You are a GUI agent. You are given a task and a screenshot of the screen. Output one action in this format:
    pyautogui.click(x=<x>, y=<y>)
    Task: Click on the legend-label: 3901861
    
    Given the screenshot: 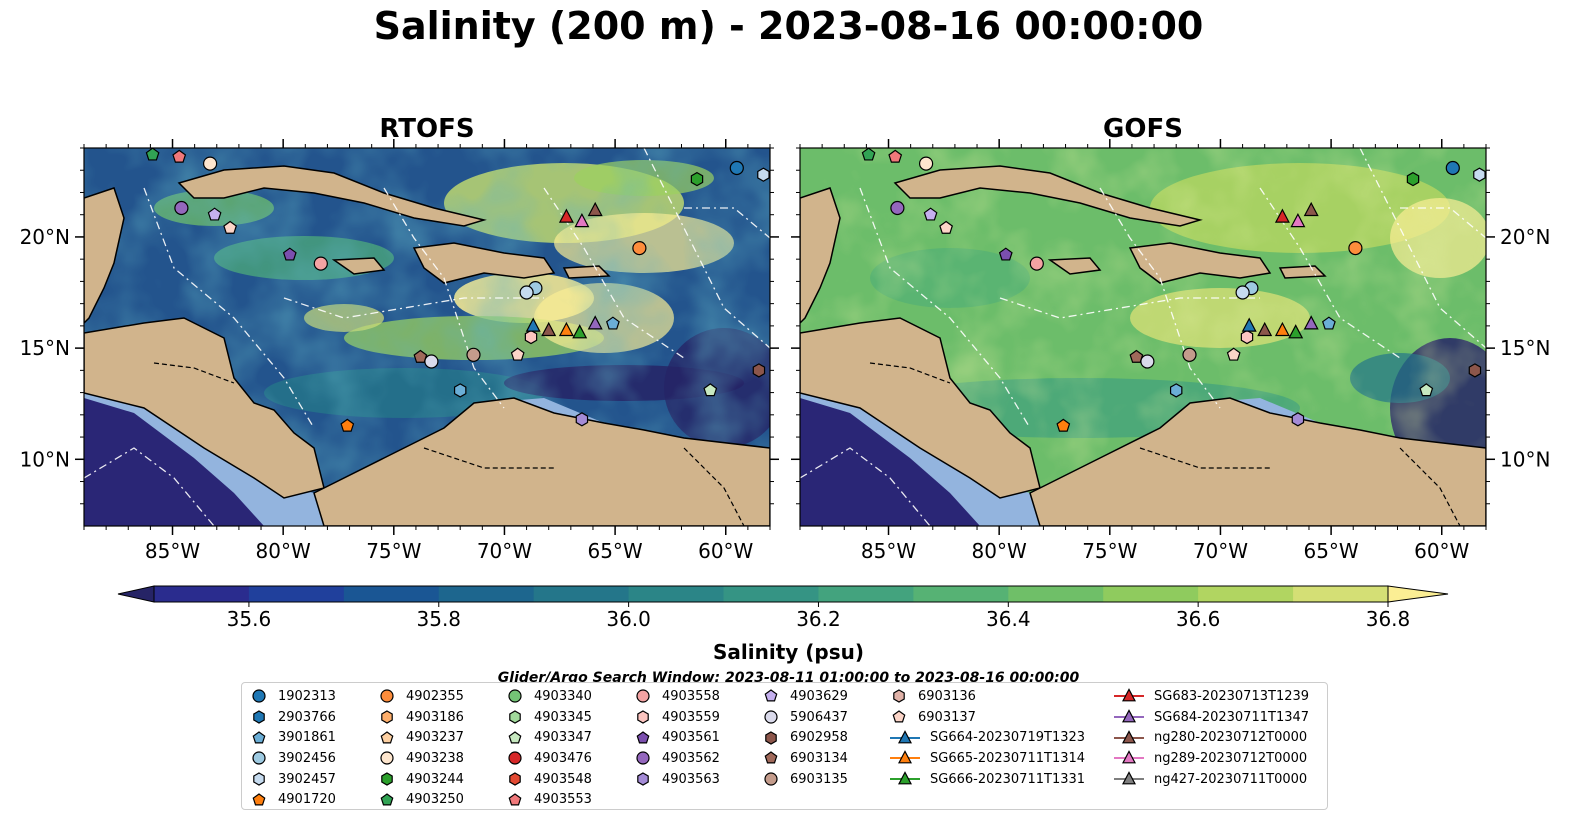 What is the action you would take?
    pyautogui.click(x=307, y=738)
    